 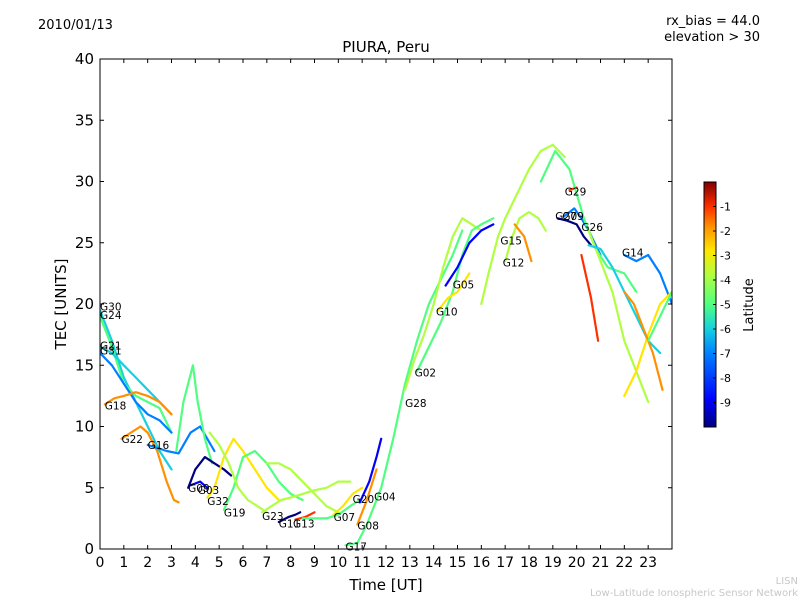 What do you see at coordinates (111, 352) in the screenshot?
I see `trace-label: G31` at bounding box center [111, 352].